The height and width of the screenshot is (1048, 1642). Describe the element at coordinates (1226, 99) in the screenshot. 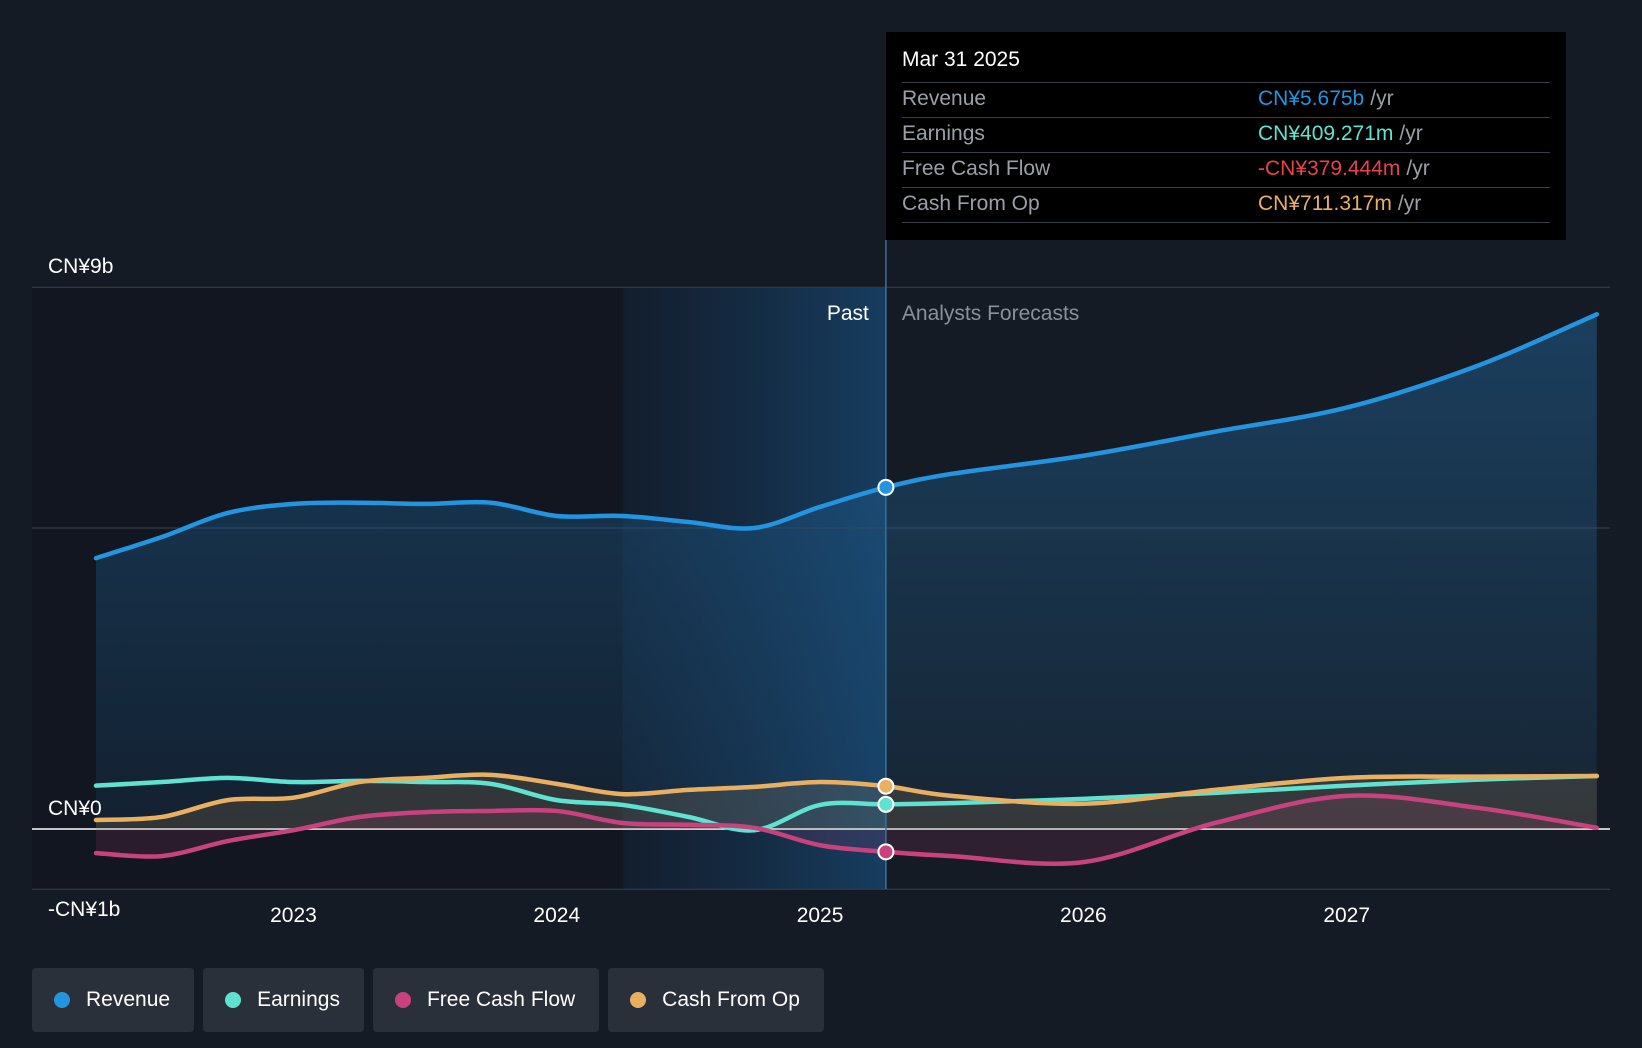

I see `tooltip-row-revenue: Revenue CN¥5.675b /yr` at that location.